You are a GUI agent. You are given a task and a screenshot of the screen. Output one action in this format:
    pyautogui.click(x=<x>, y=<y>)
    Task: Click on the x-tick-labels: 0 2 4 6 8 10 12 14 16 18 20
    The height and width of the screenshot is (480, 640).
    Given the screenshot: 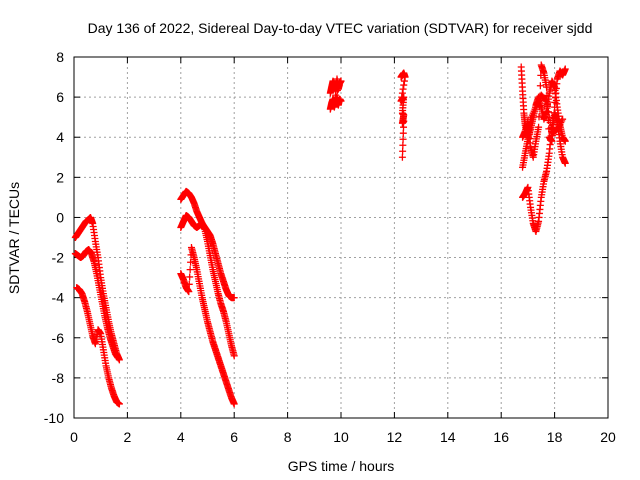 What is the action you would take?
    pyautogui.click(x=343, y=437)
    